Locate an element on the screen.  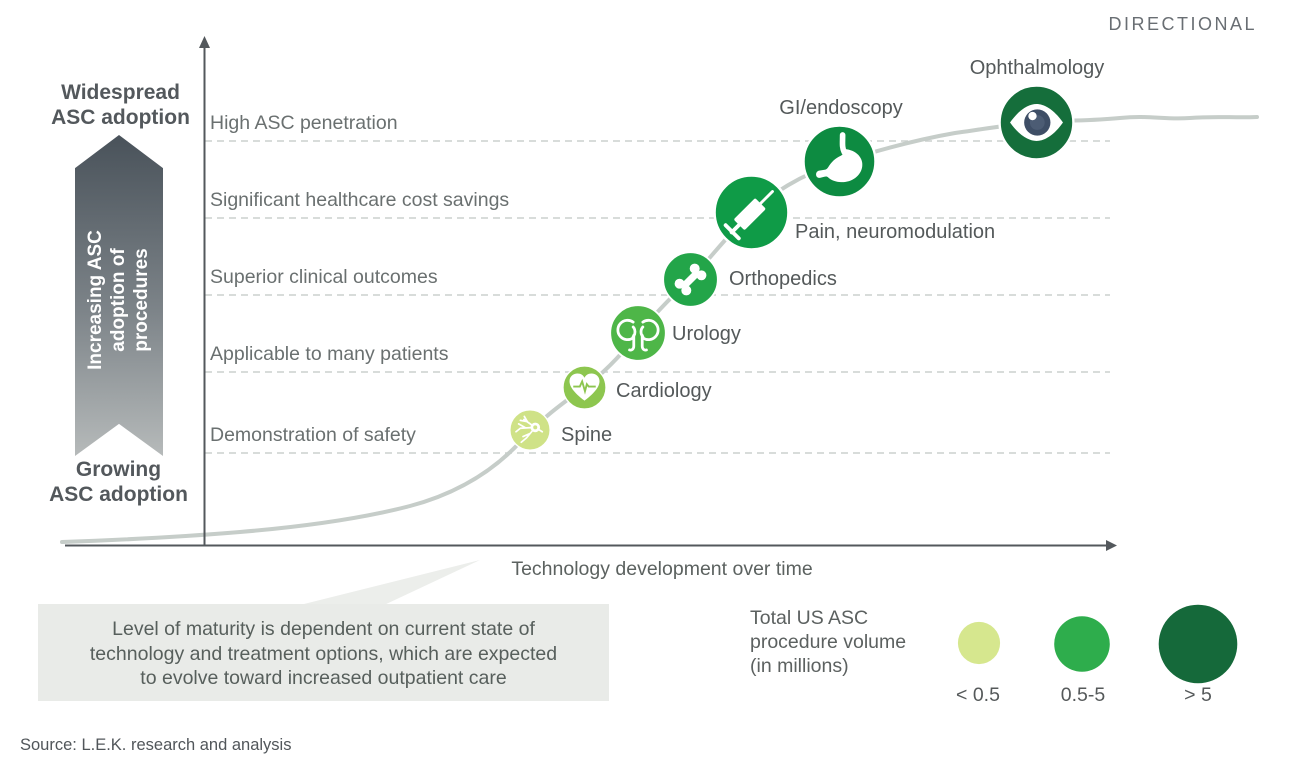
stomach-icon is located at coordinates (839, 157).